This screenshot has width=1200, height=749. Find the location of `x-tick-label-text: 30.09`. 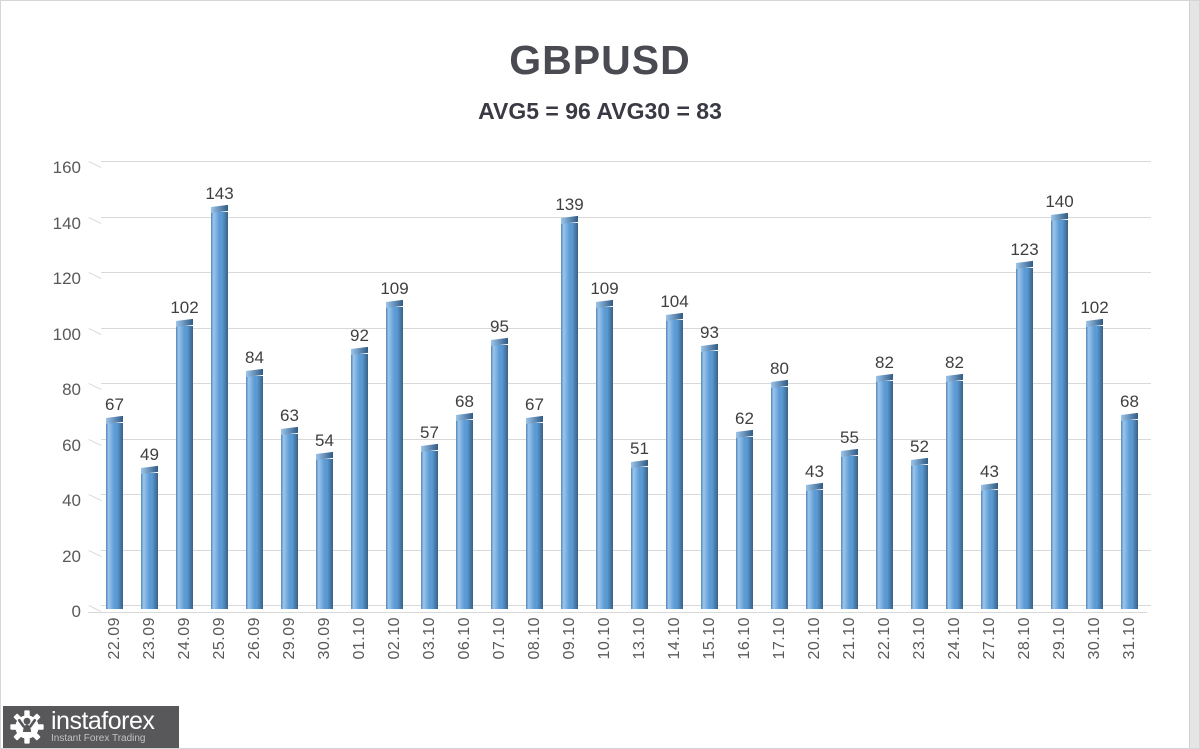

x-tick-label-text: 30.09 is located at coordinates (324, 638).